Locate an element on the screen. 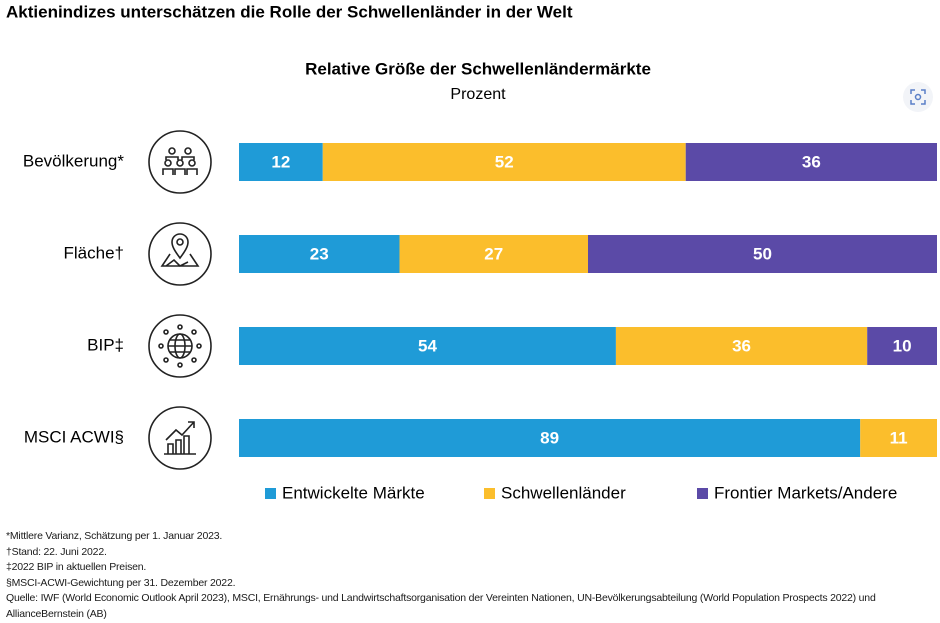 This screenshot has height=623, width=940. data-label: 12 is located at coordinates (280, 161).